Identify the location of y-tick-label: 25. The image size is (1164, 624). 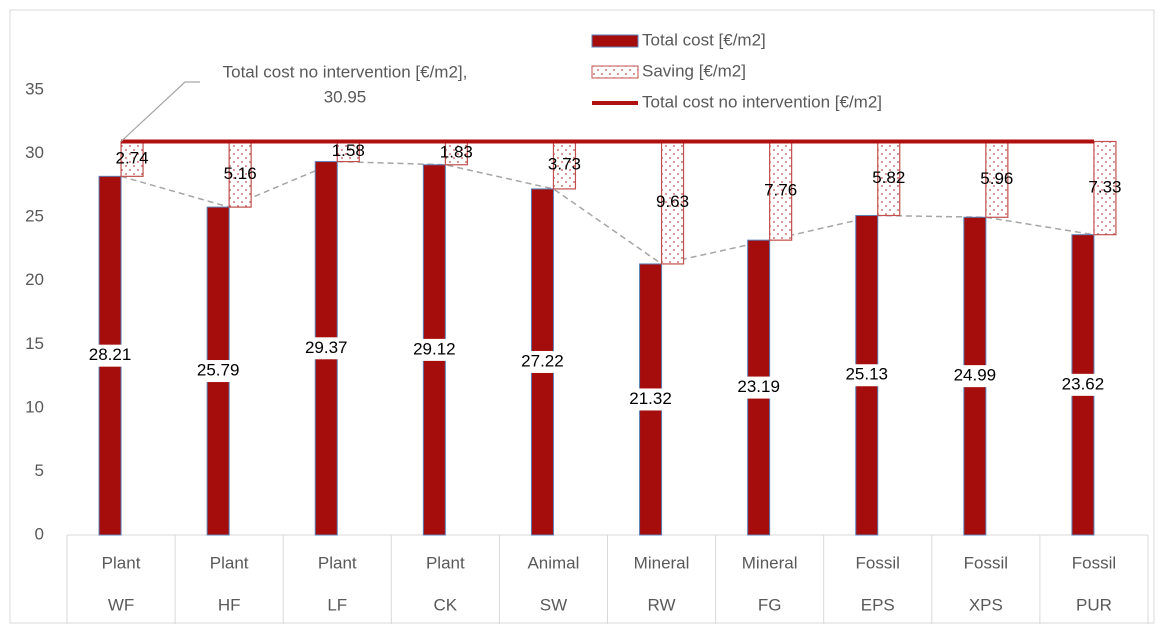
(34, 216).